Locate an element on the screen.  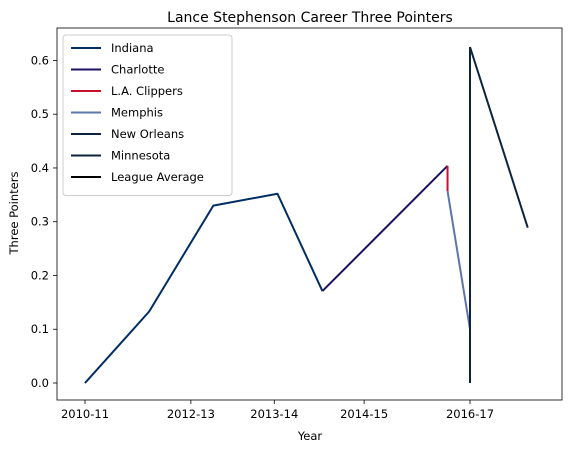
y-tick-label: 0.4 is located at coordinates (40, 168).